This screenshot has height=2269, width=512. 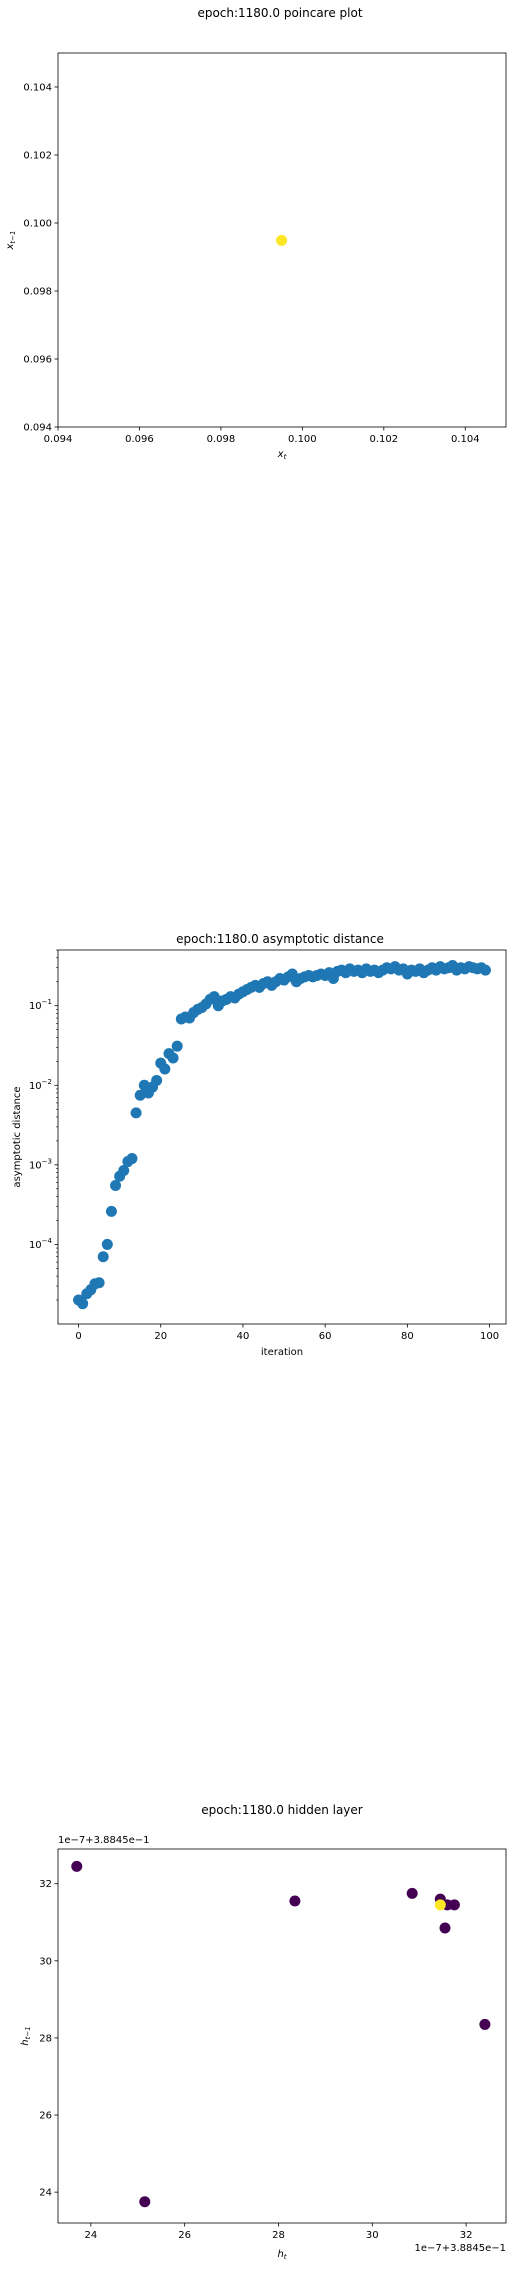 I want to click on hidden-y-tick-label-2: 28, so click(x=45, y=2038).